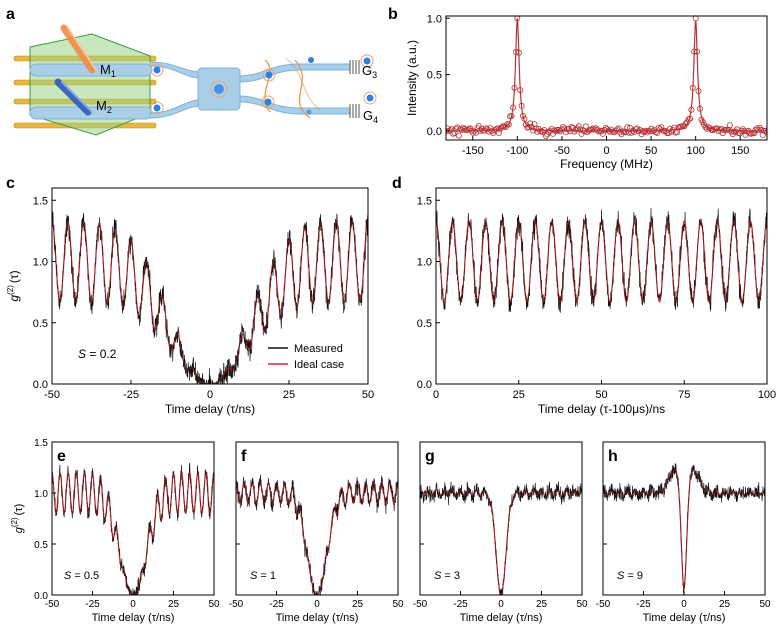 This screenshot has height=633, width=779. I want to click on label-g3: G3, so click(369, 71).